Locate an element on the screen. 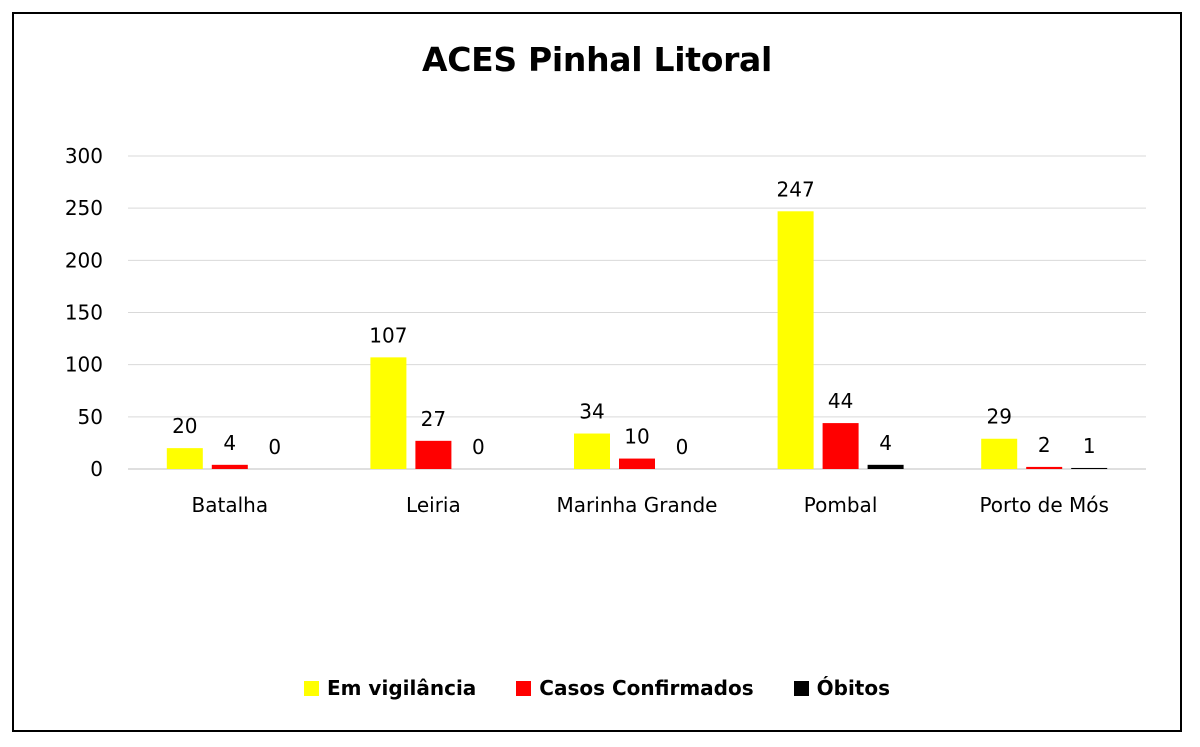 Image resolution: width=1200 pixels, height=747 pixels. category-label: Pombal is located at coordinates (841, 505).